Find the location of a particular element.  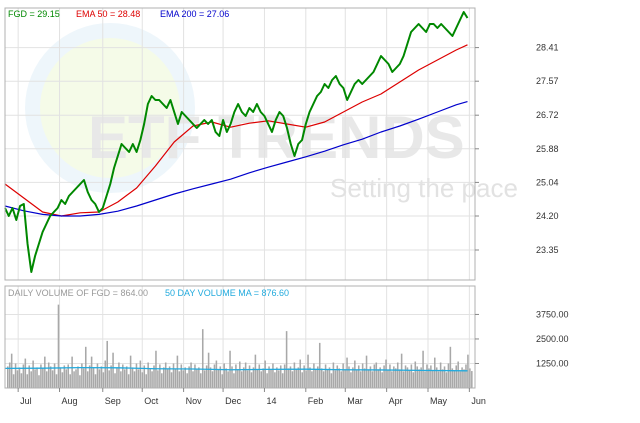

x-tick-label: 14 is located at coordinates (271, 401).